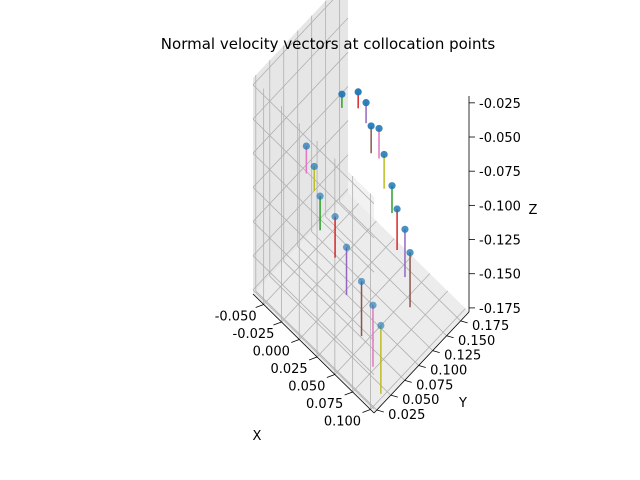  I want to click on y-tick-label: 0.075, so click(434, 385).